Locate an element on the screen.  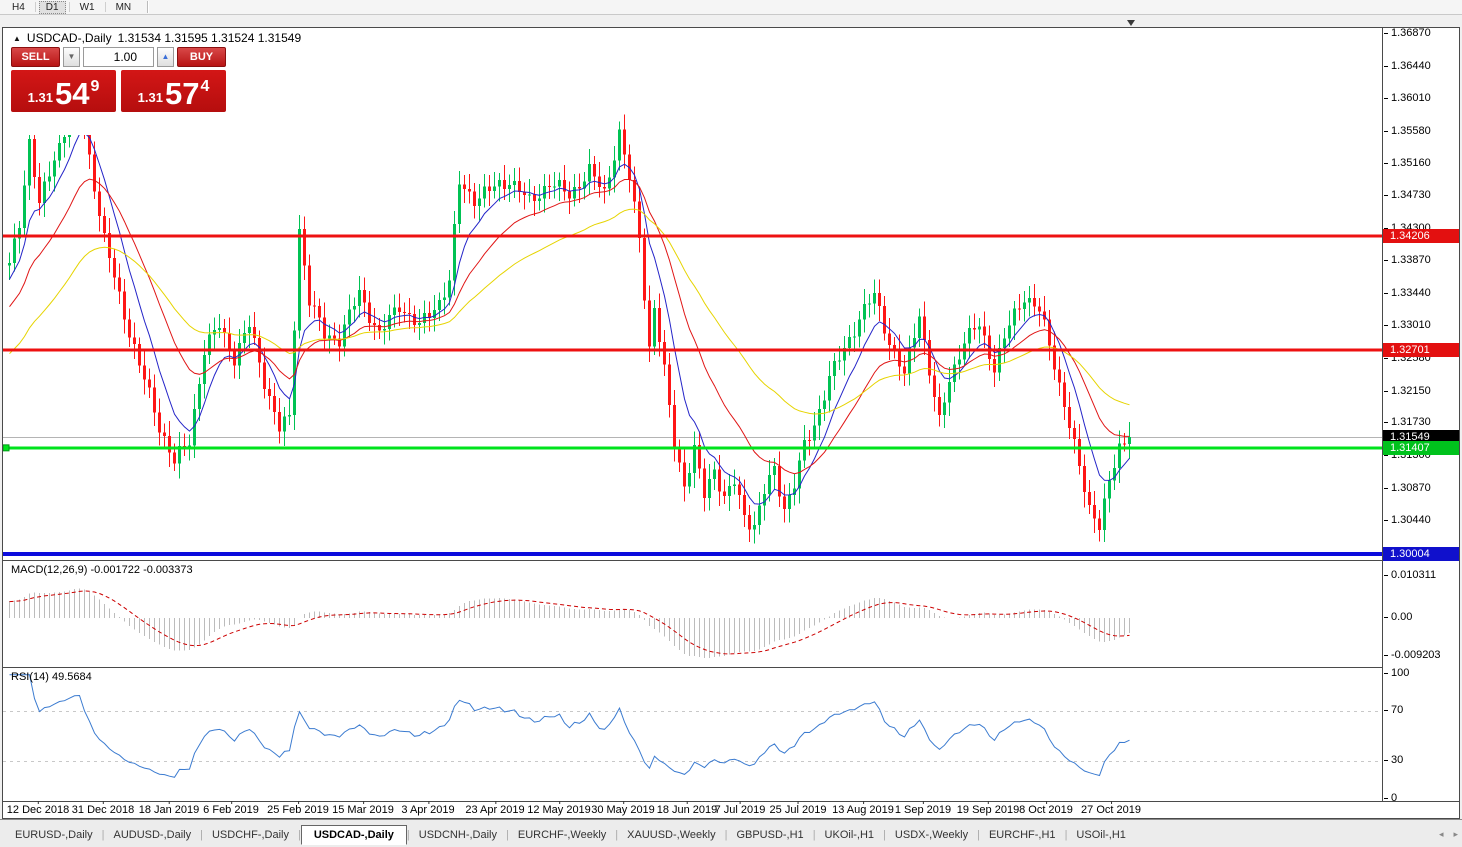
line-handle is located at coordinates (6, 448).